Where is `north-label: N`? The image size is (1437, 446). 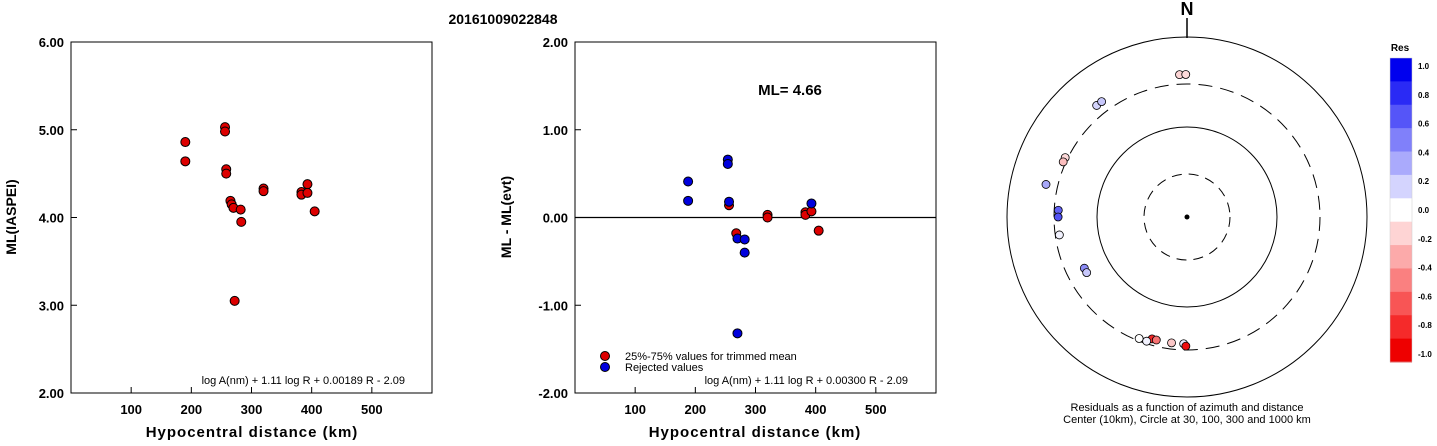
north-label: N is located at coordinates (1187, 9).